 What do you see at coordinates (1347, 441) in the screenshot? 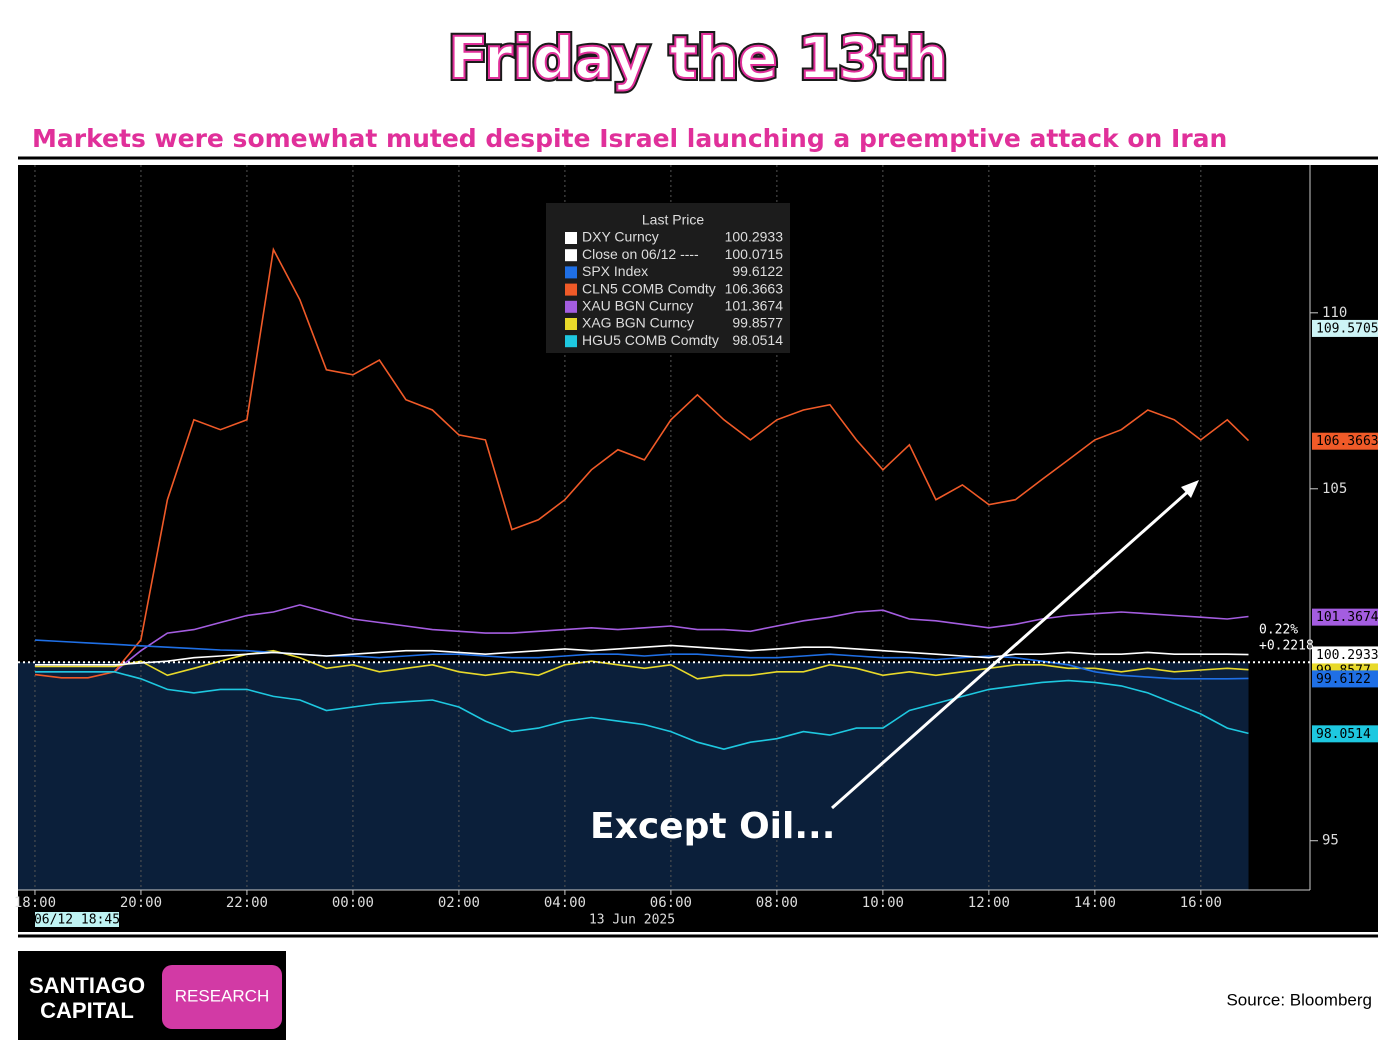
I see `last-price-tag-label: 106.3663` at bounding box center [1347, 441].